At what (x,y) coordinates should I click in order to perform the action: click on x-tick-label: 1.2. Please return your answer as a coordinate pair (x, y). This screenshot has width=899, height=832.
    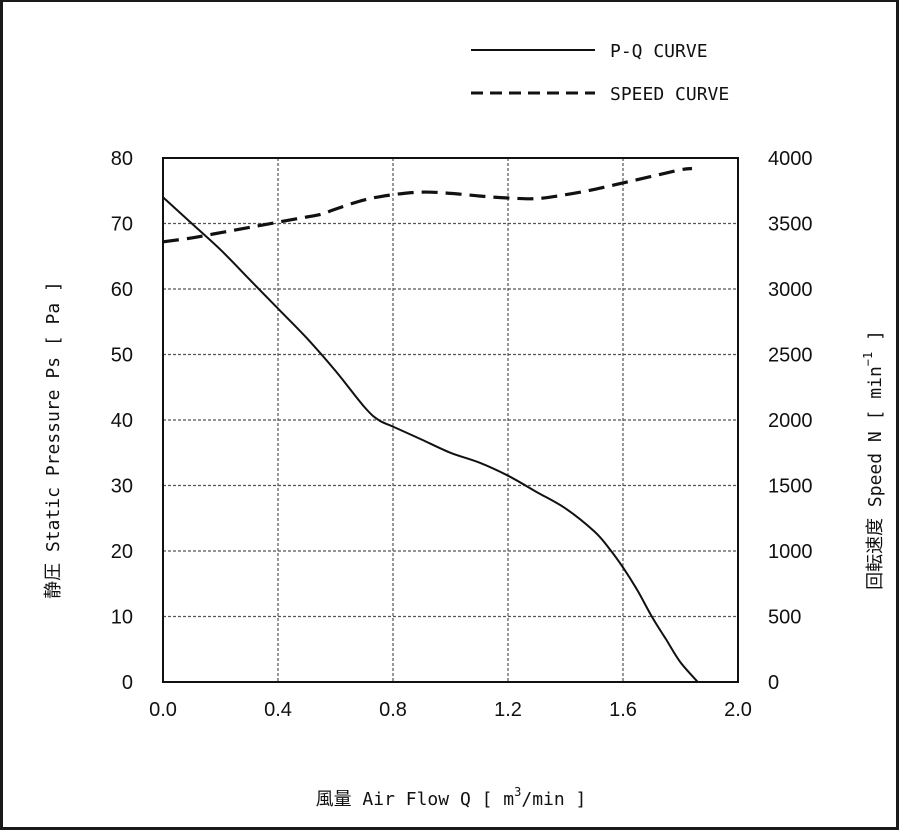
    Looking at the image, I should click on (508, 710).